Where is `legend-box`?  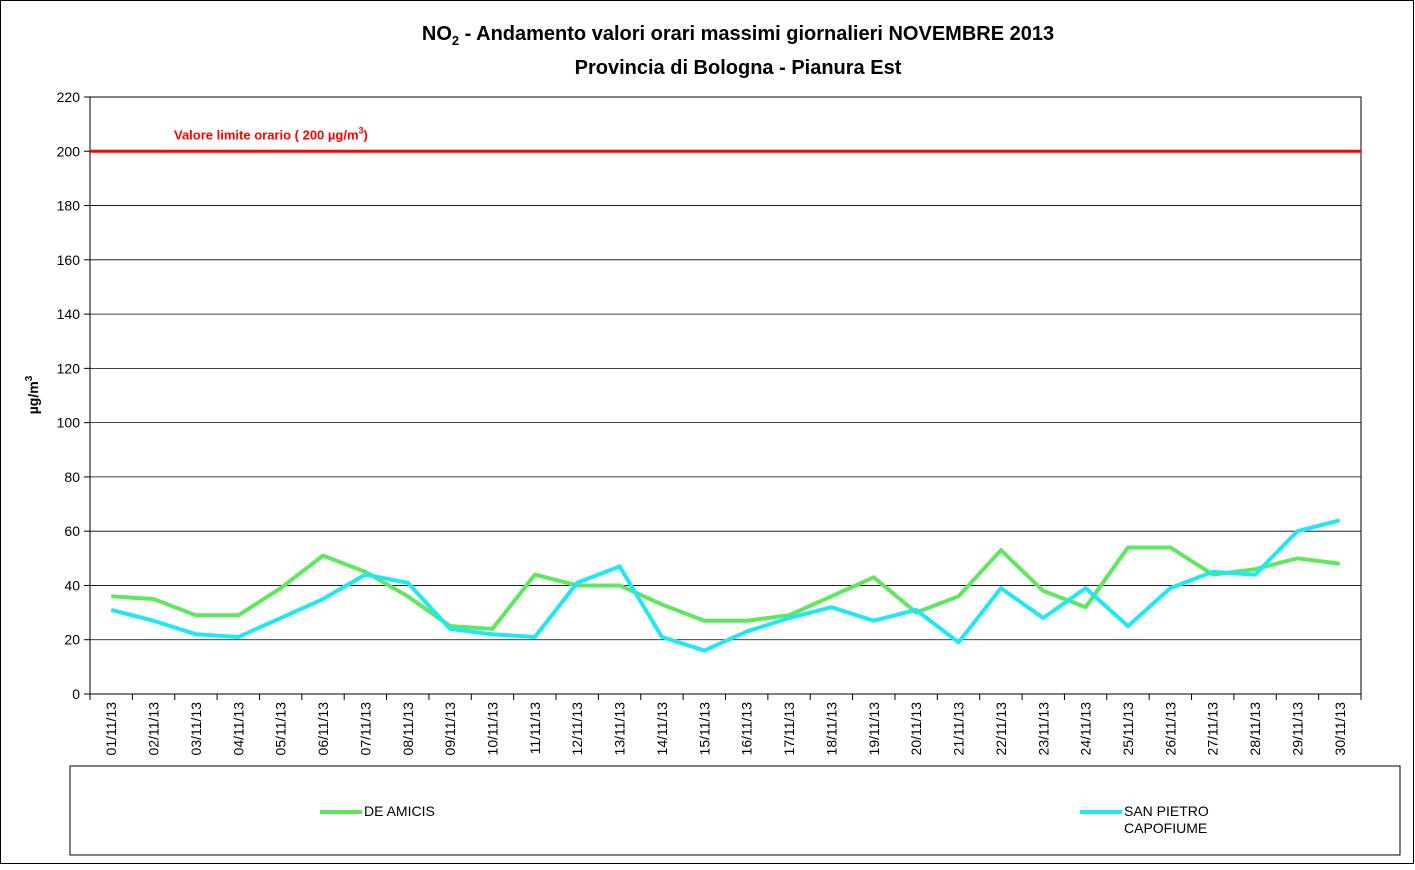 legend-box is located at coordinates (735, 810).